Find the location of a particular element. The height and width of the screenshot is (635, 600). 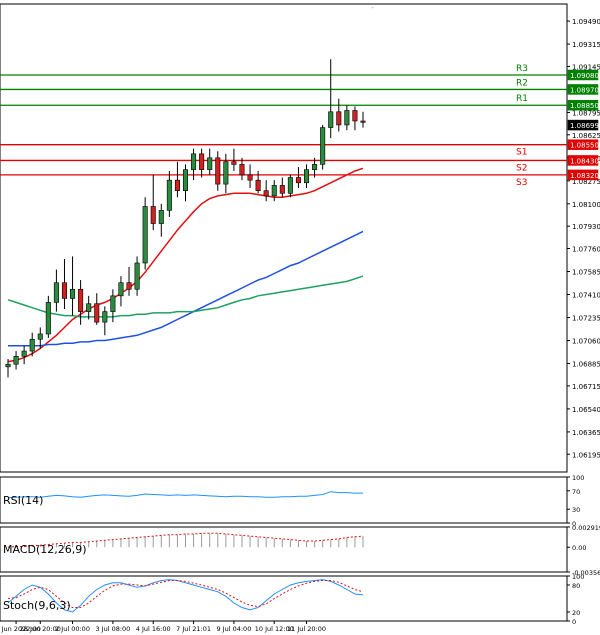

indicator-tick-label: 0.002919 is located at coordinates (586, 528).